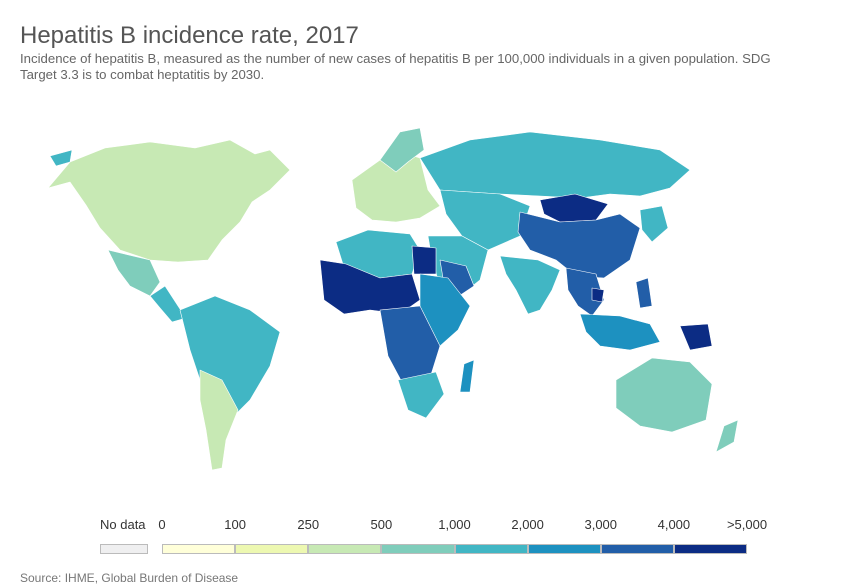  What do you see at coordinates (219, 420) in the screenshot?
I see `region-southern-cone` at bounding box center [219, 420].